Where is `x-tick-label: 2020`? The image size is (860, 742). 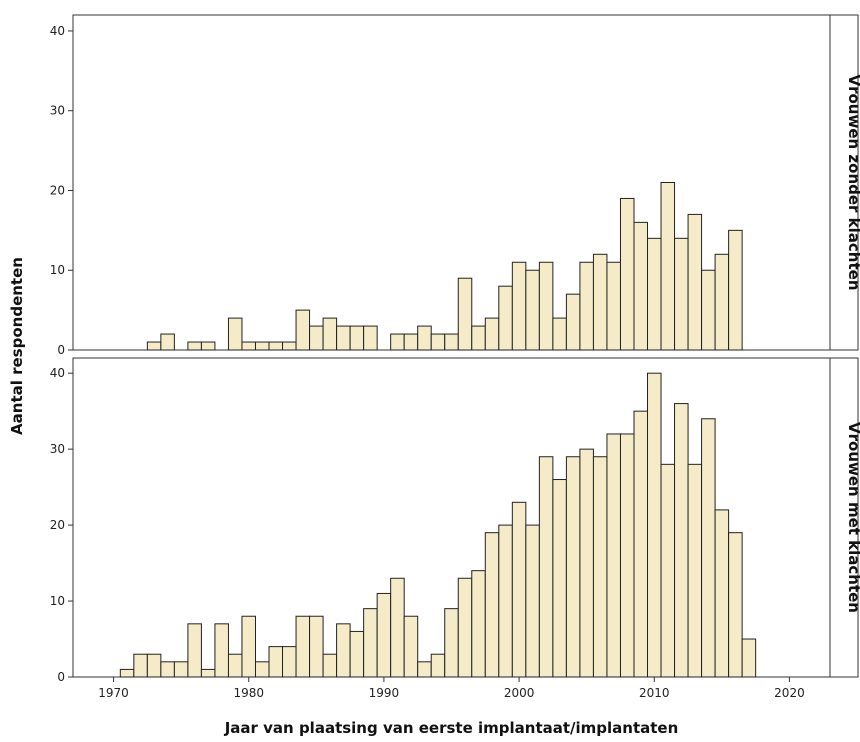
x-tick-label: 2020 is located at coordinates (789, 693).